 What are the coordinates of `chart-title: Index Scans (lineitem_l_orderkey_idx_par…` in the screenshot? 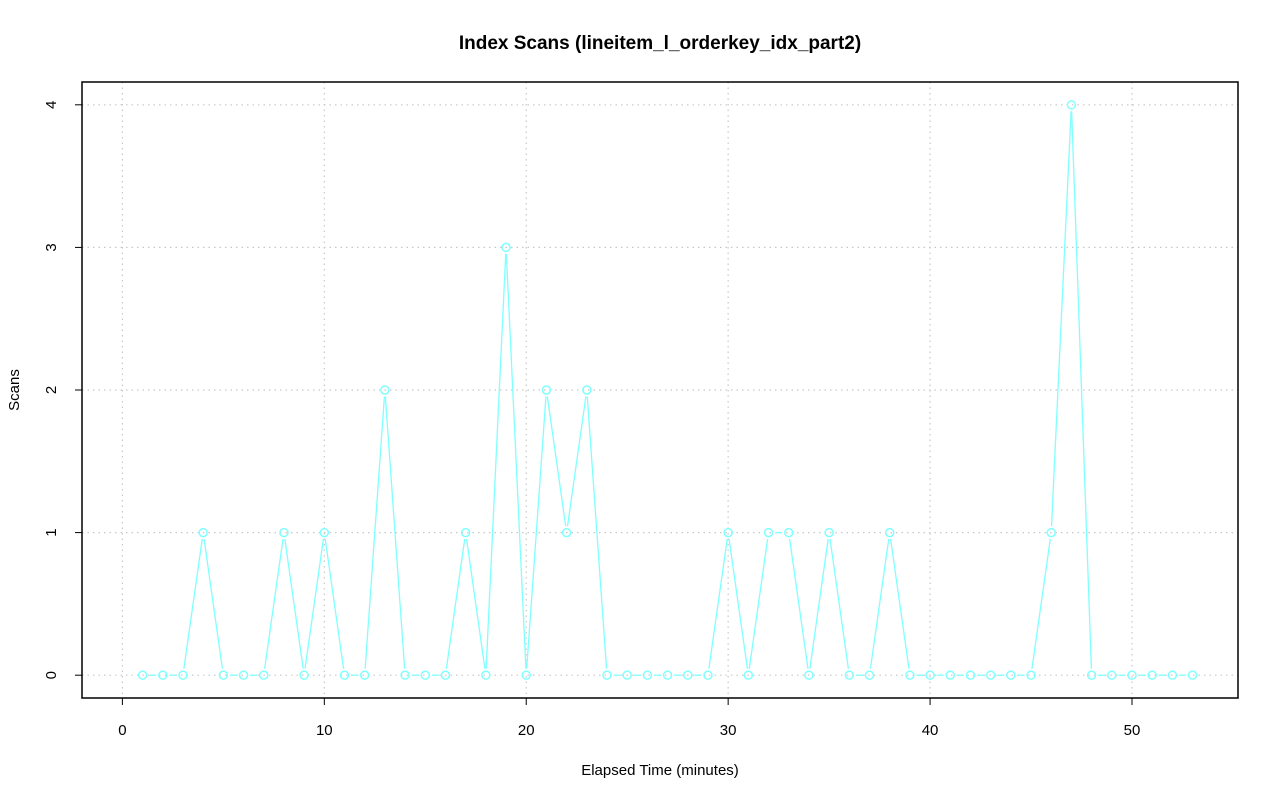 It's located at (660, 43).